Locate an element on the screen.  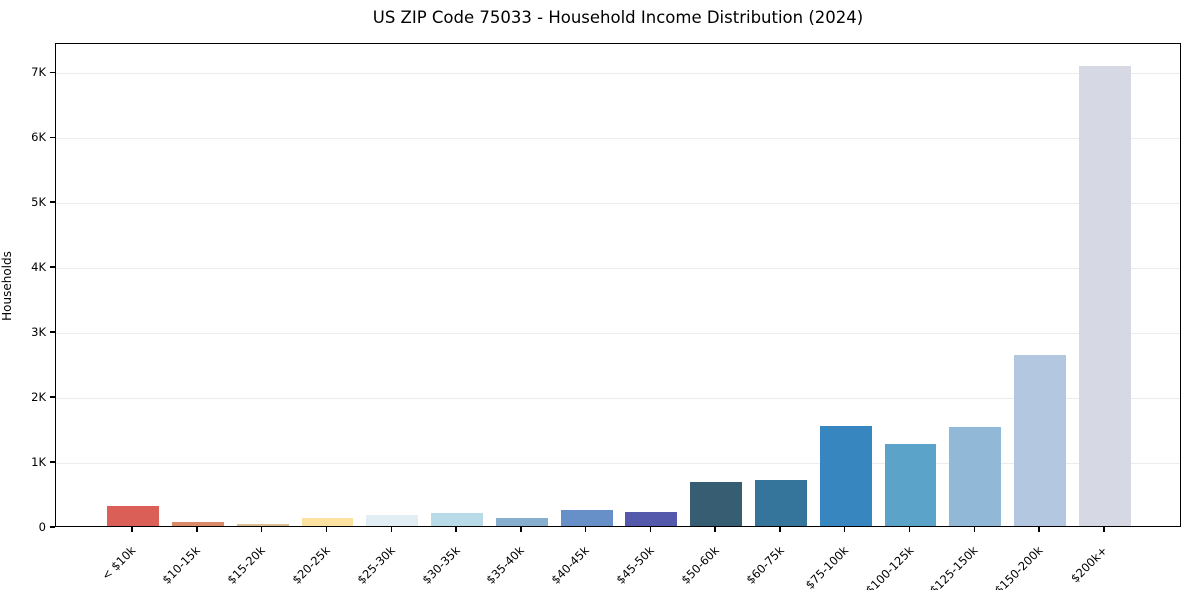
y-tick-label-0: 0 is located at coordinates (42, 526).